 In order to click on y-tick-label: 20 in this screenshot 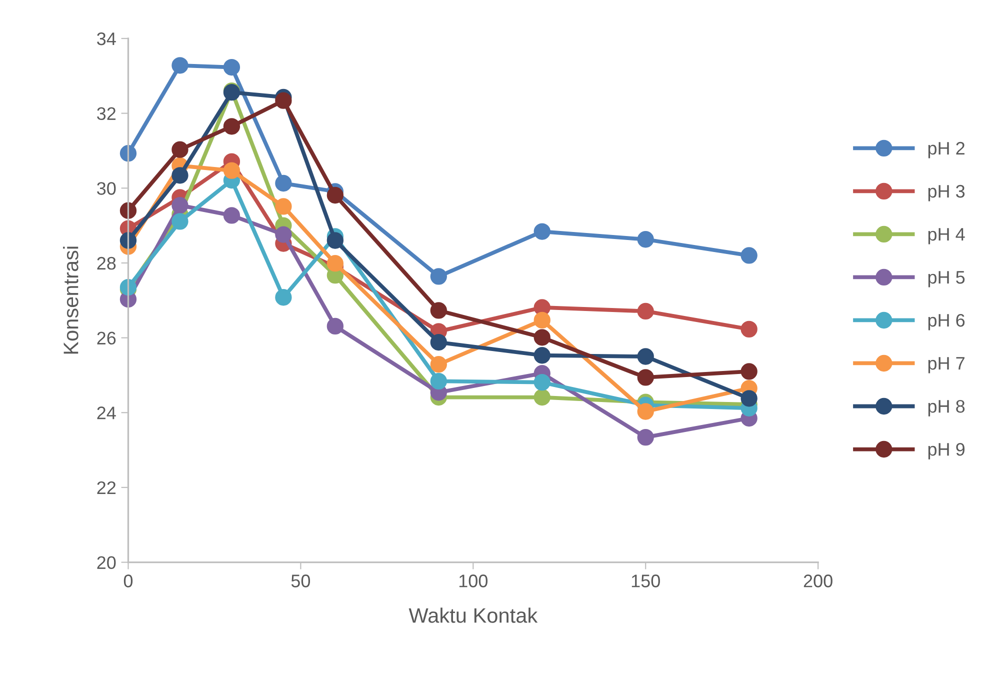, I will do `click(106, 562)`.